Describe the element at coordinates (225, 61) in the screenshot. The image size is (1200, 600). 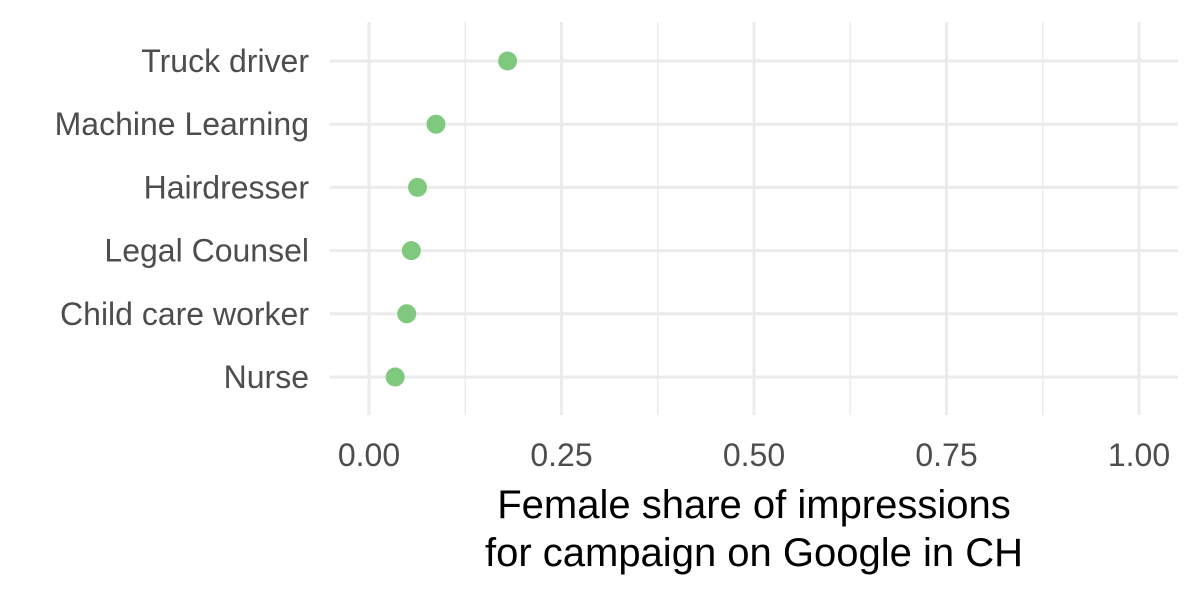
I see `y-tick-label: Truck driver` at that location.